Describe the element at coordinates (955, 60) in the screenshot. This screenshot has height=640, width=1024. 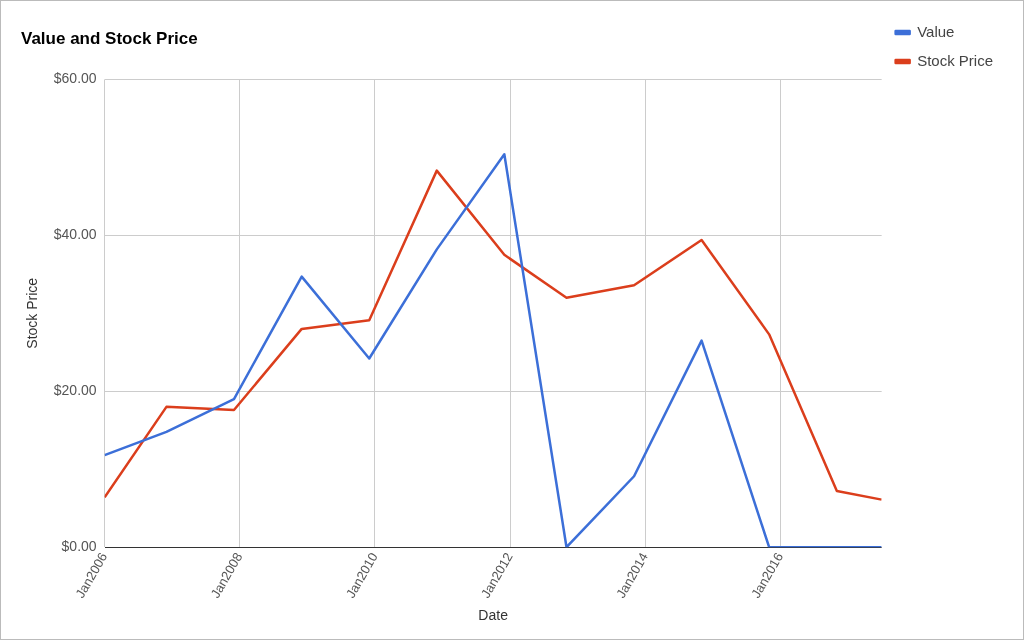
I see `legend-label: Stock Price` at that location.